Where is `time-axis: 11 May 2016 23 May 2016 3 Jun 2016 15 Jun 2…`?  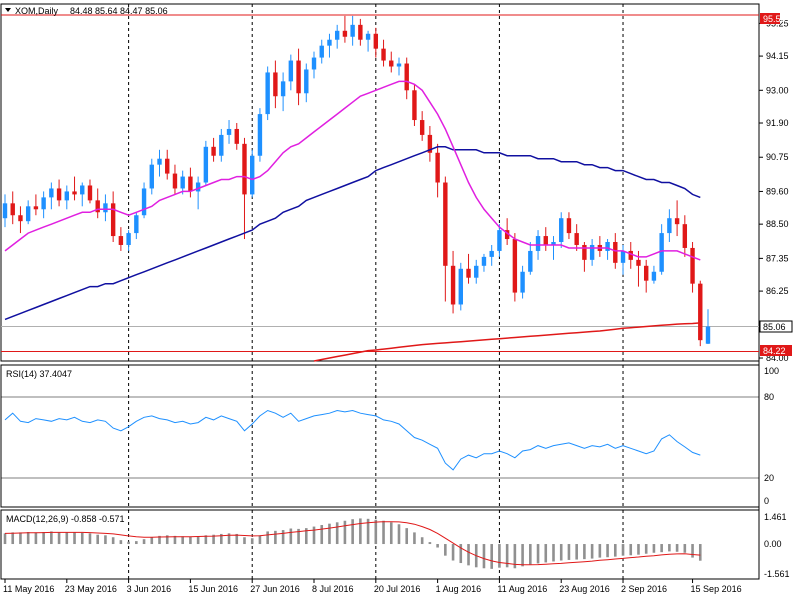
time-axis: 11 May 2016 23 May 2016 3 Jun 2016 15 Jun 2… is located at coordinates (372, 586).